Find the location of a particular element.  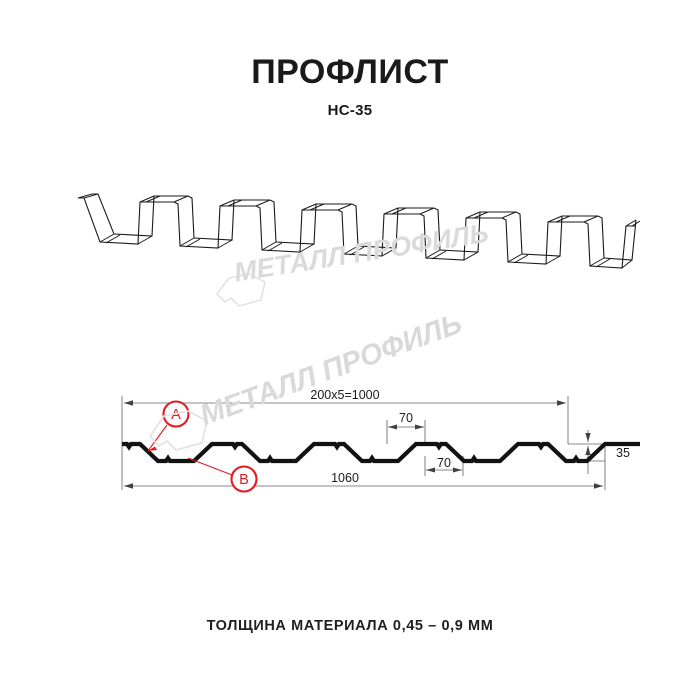

profile-section-polyline is located at coordinates (381, 452).